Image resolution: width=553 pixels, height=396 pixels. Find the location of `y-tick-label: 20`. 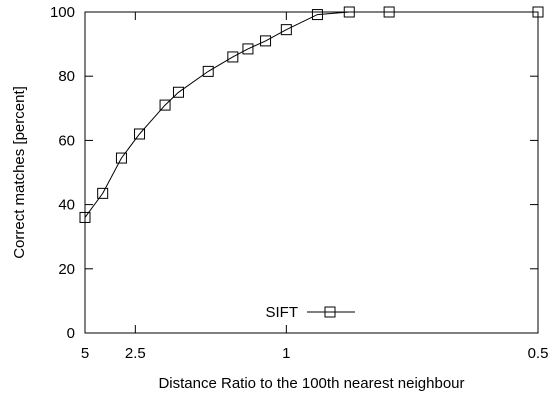

y-tick-label: 20 is located at coordinates (66, 269).